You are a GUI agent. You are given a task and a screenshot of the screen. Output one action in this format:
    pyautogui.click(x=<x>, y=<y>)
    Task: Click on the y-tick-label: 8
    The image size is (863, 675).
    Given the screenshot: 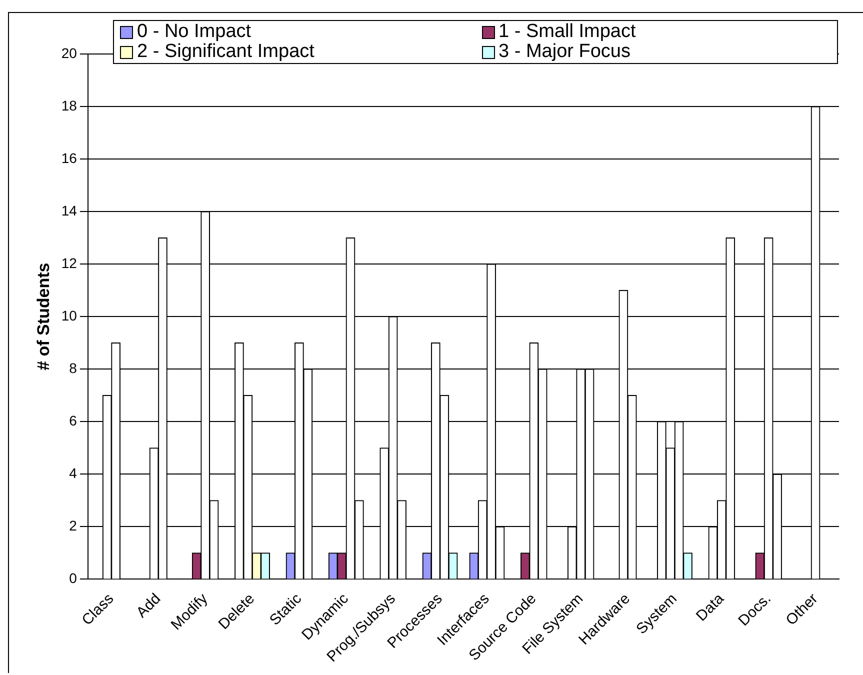 What is the action you would take?
    pyautogui.click(x=73, y=368)
    